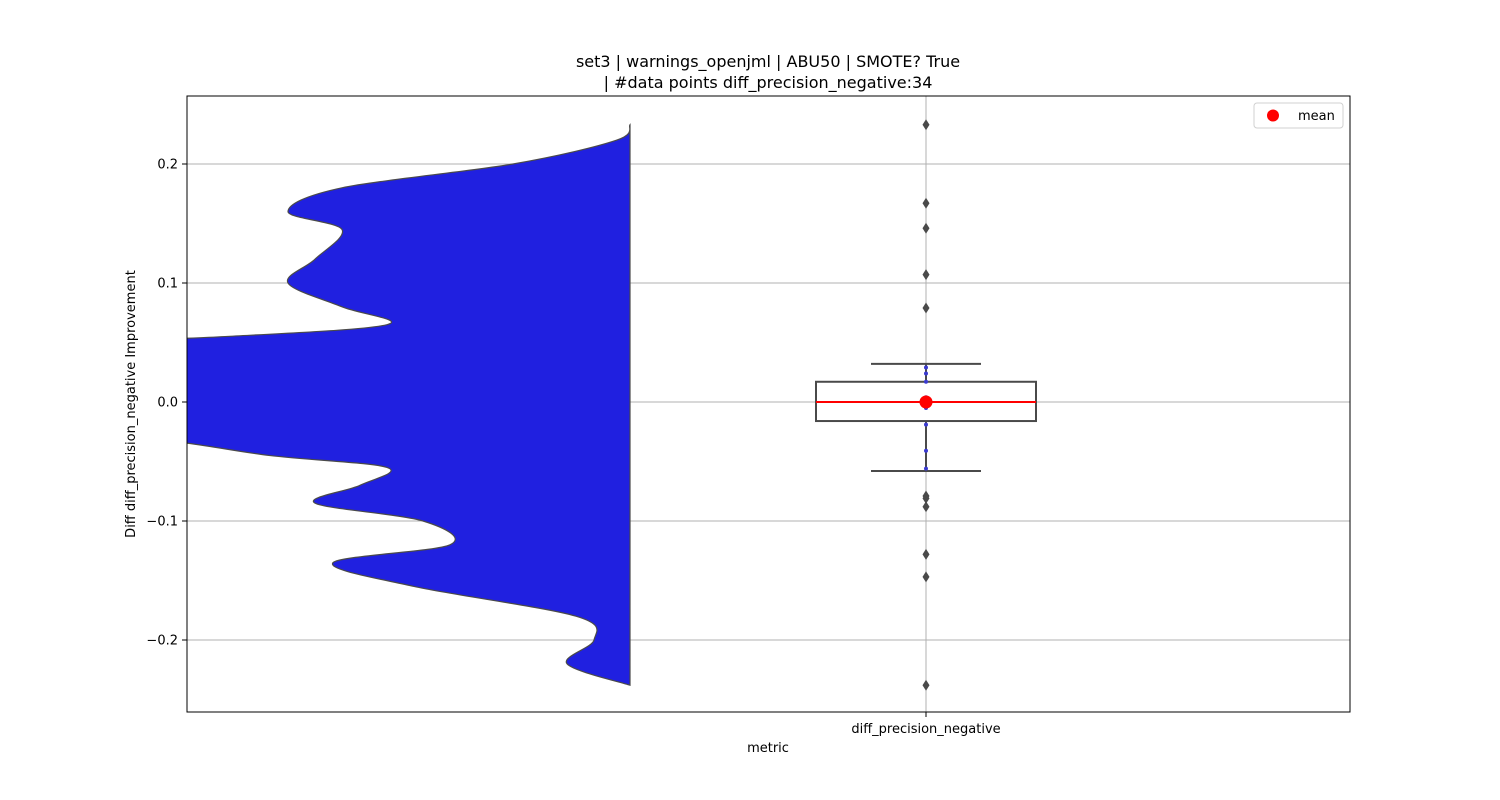 This screenshot has width=1500, height=800. What do you see at coordinates (1316, 116) in the screenshot?
I see `legend-mean-label: mean` at bounding box center [1316, 116].